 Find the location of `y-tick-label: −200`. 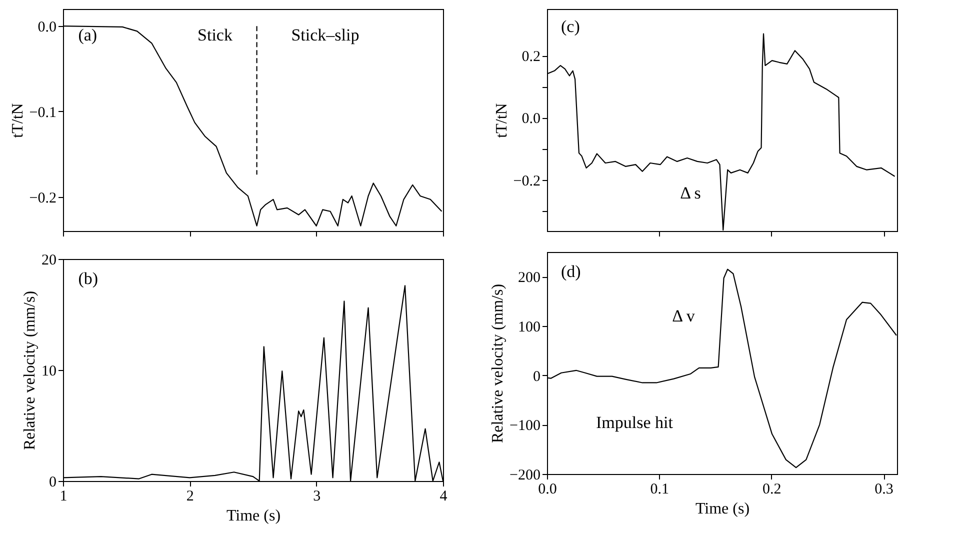

y-tick-label: −200 is located at coordinates (525, 476).